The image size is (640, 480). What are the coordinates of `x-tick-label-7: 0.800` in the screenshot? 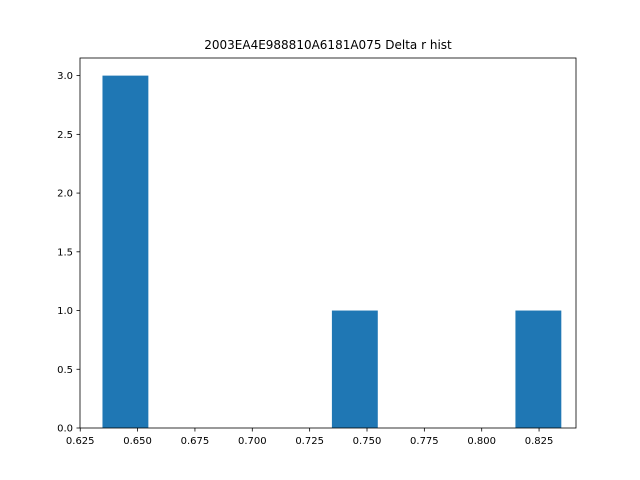 It's located at (481, 441).